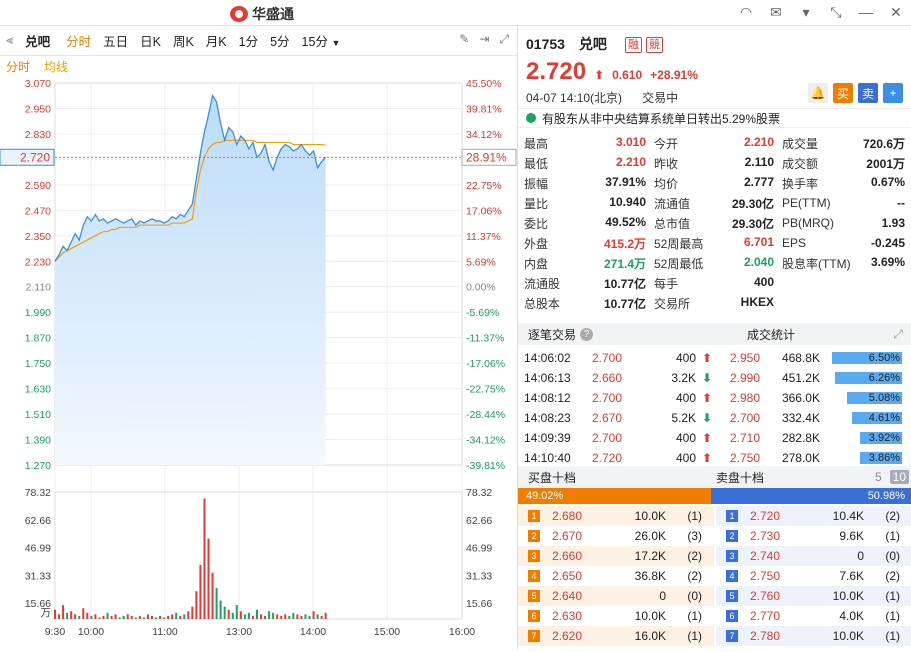 This screenshot has height=652, width=911. I want to click on pct-tick-label: -22.75%, so click(485, 390).